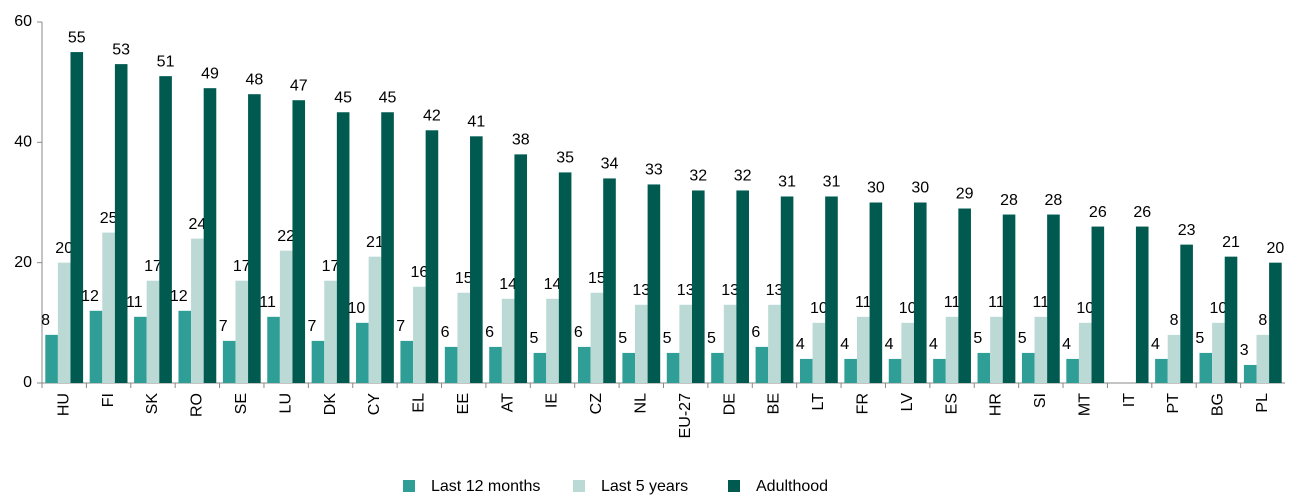 The image size is (1289, 495). Describe the element at coordinates (1084, 404) in the screenshot. I see `x-tick-label: MT` at that location.